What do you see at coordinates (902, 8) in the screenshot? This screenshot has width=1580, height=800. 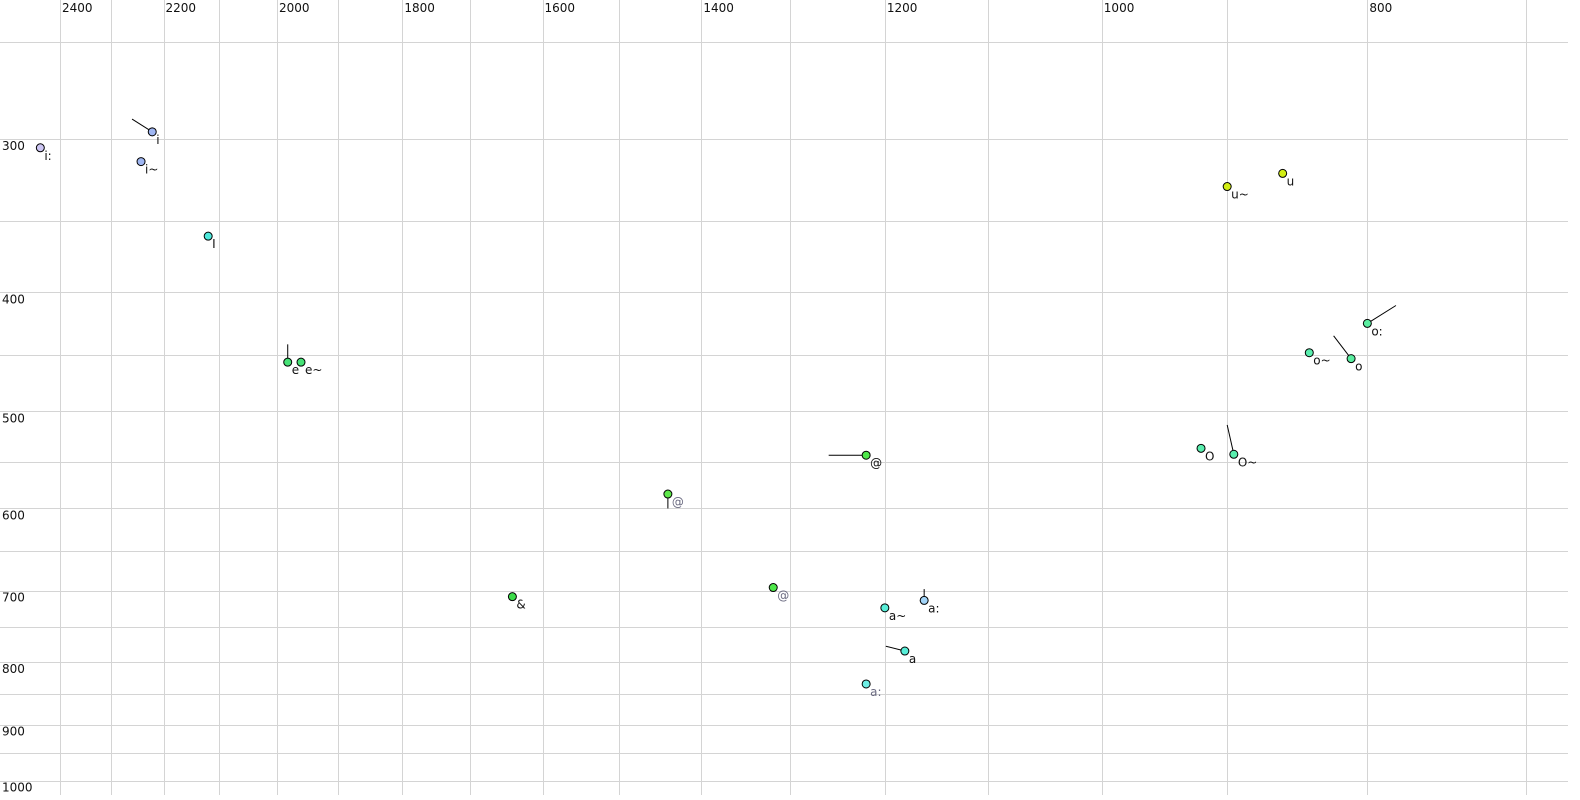 I see `x-tick-label: 1200` at bounding box center [902, 8].